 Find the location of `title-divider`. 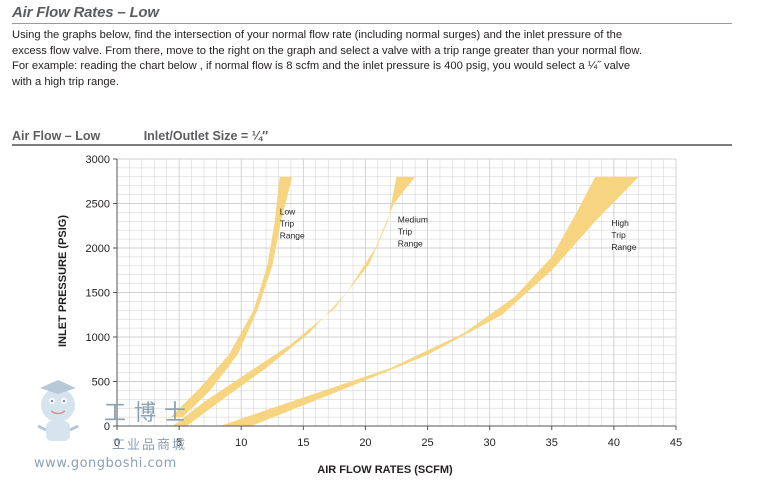

title-divider is located at coordinates (372, 23).